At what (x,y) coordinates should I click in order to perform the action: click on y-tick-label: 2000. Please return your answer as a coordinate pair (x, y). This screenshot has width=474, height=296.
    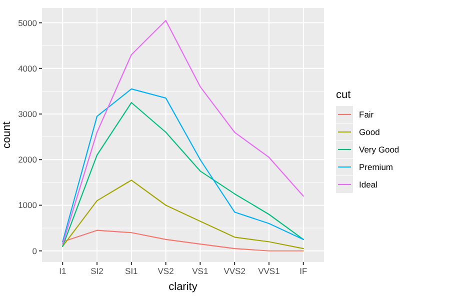
    Looking at the image, I should click on (28, 159).